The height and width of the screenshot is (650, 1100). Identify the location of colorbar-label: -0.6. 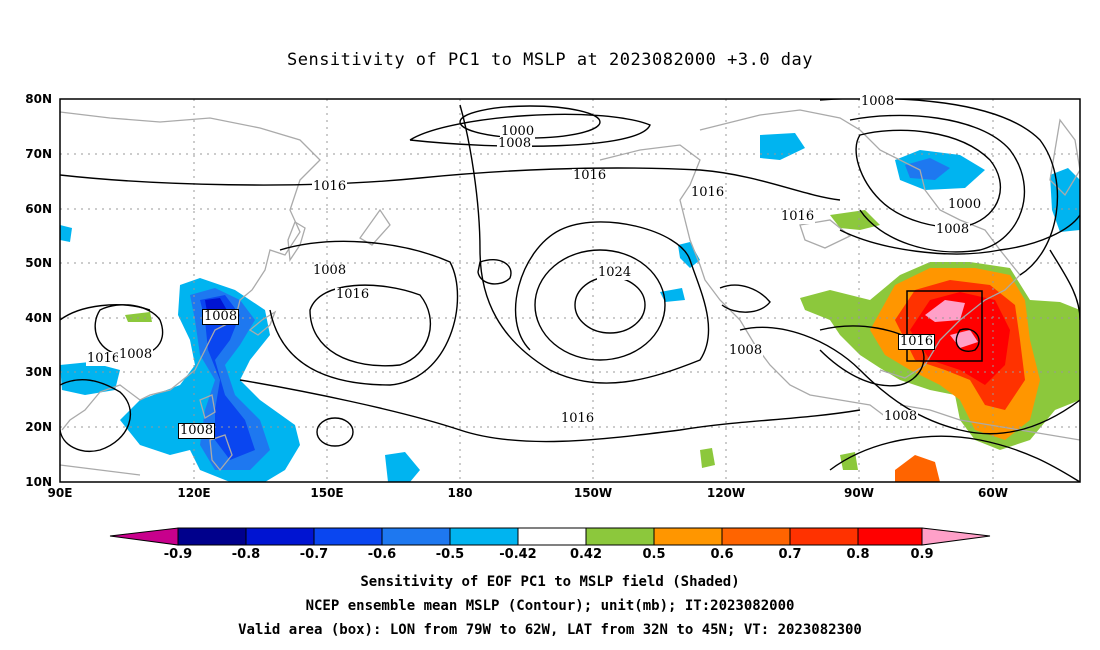
(382, 554).